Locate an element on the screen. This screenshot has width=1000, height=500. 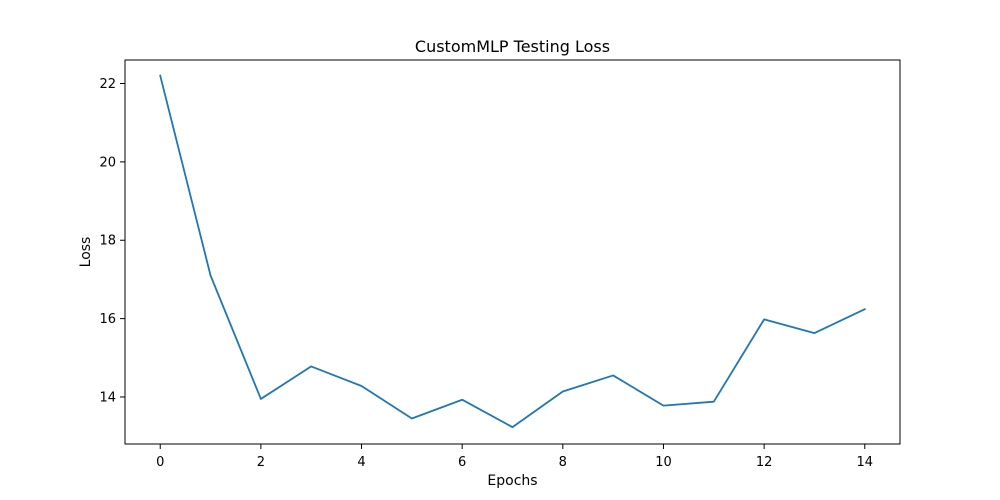
y-tick-label: 16 is located at coordinates (107, 319).